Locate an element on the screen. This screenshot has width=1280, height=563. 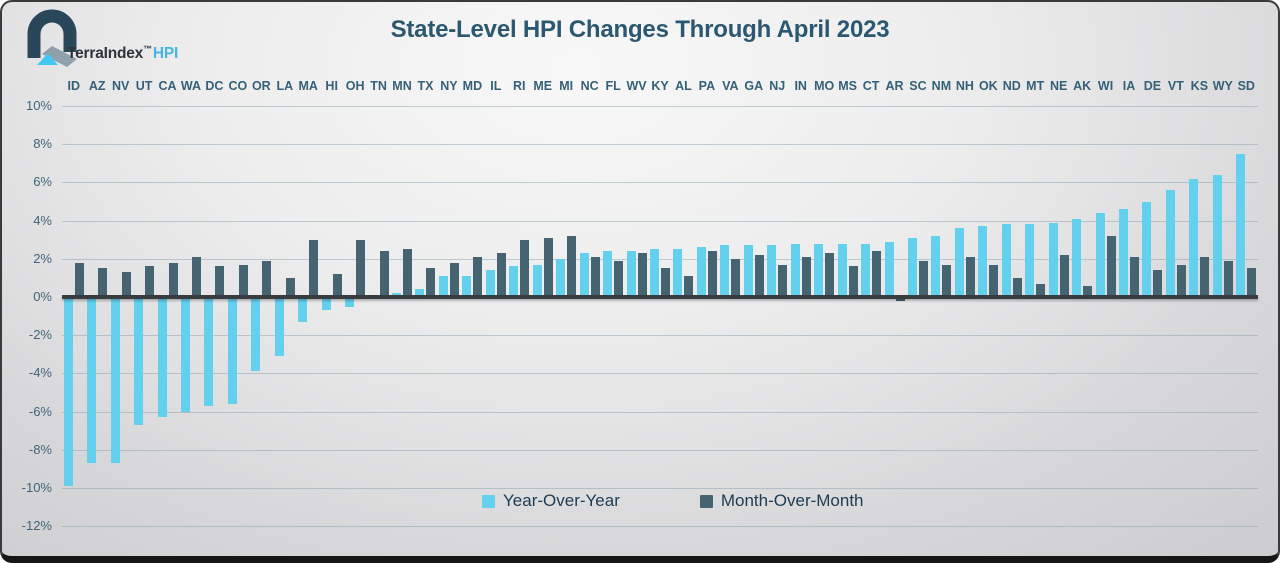
state-label-NC: NC is located at coordinates (589, 86).